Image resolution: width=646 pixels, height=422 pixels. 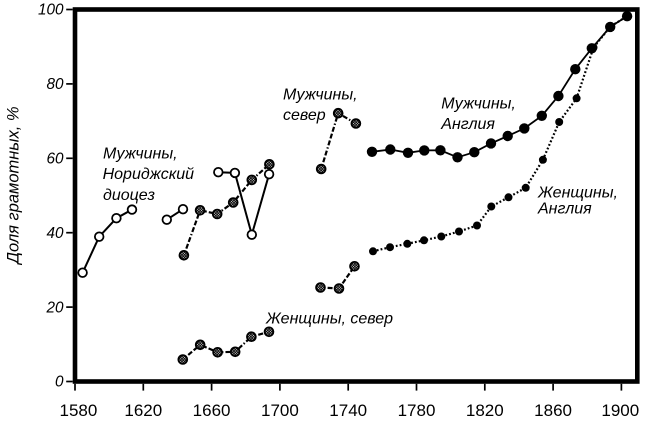 I want to click on svg-text: 1820, so click(x=485, y=410).